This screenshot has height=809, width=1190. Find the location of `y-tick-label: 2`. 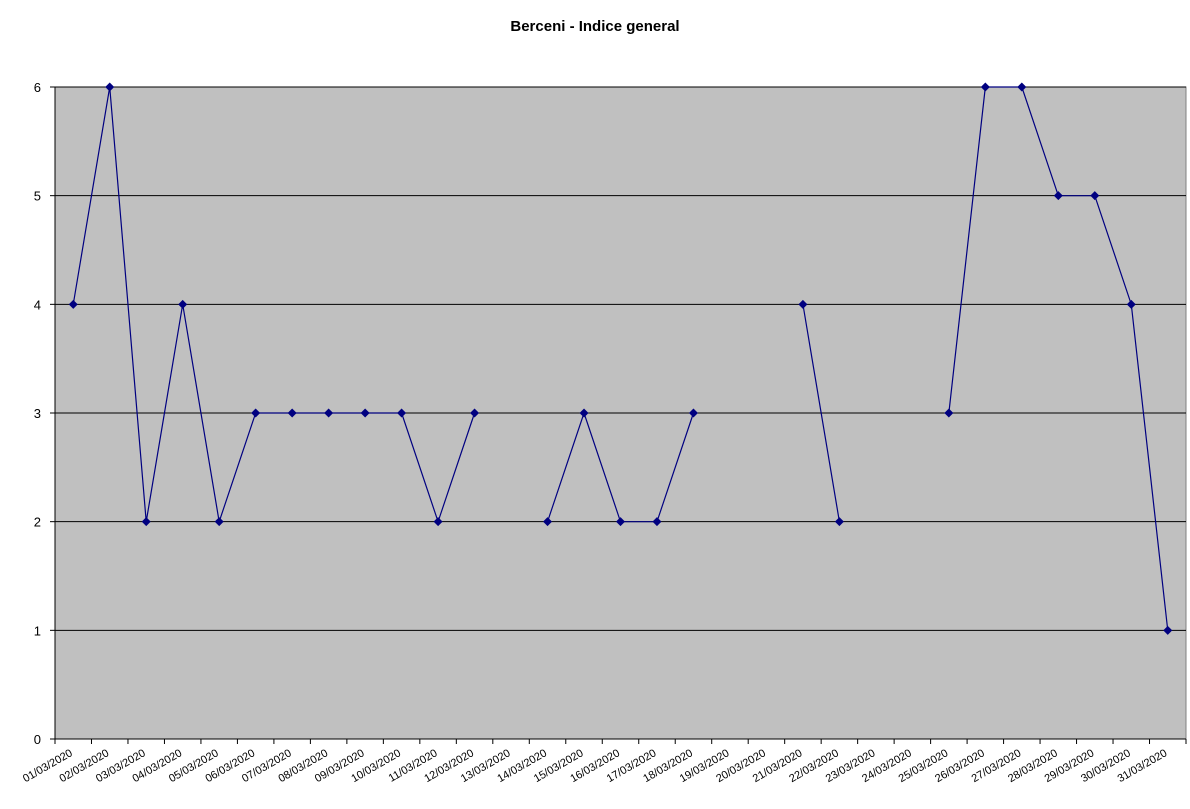

y-tick-label: 2 is located at coordinates (37, 522).